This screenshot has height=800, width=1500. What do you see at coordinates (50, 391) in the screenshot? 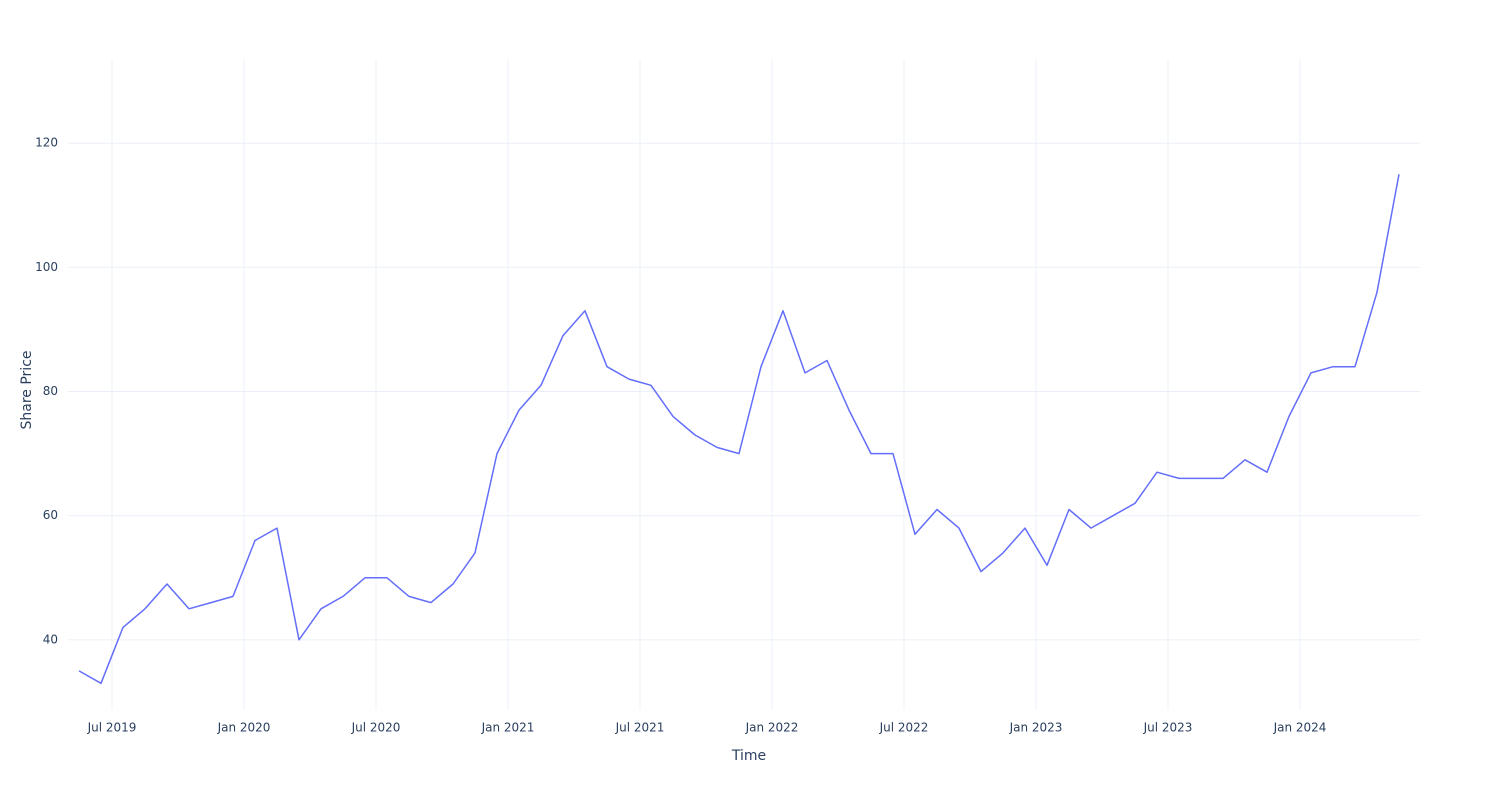
I see `y-tick-label: 80` at bounding box center [50, 391].